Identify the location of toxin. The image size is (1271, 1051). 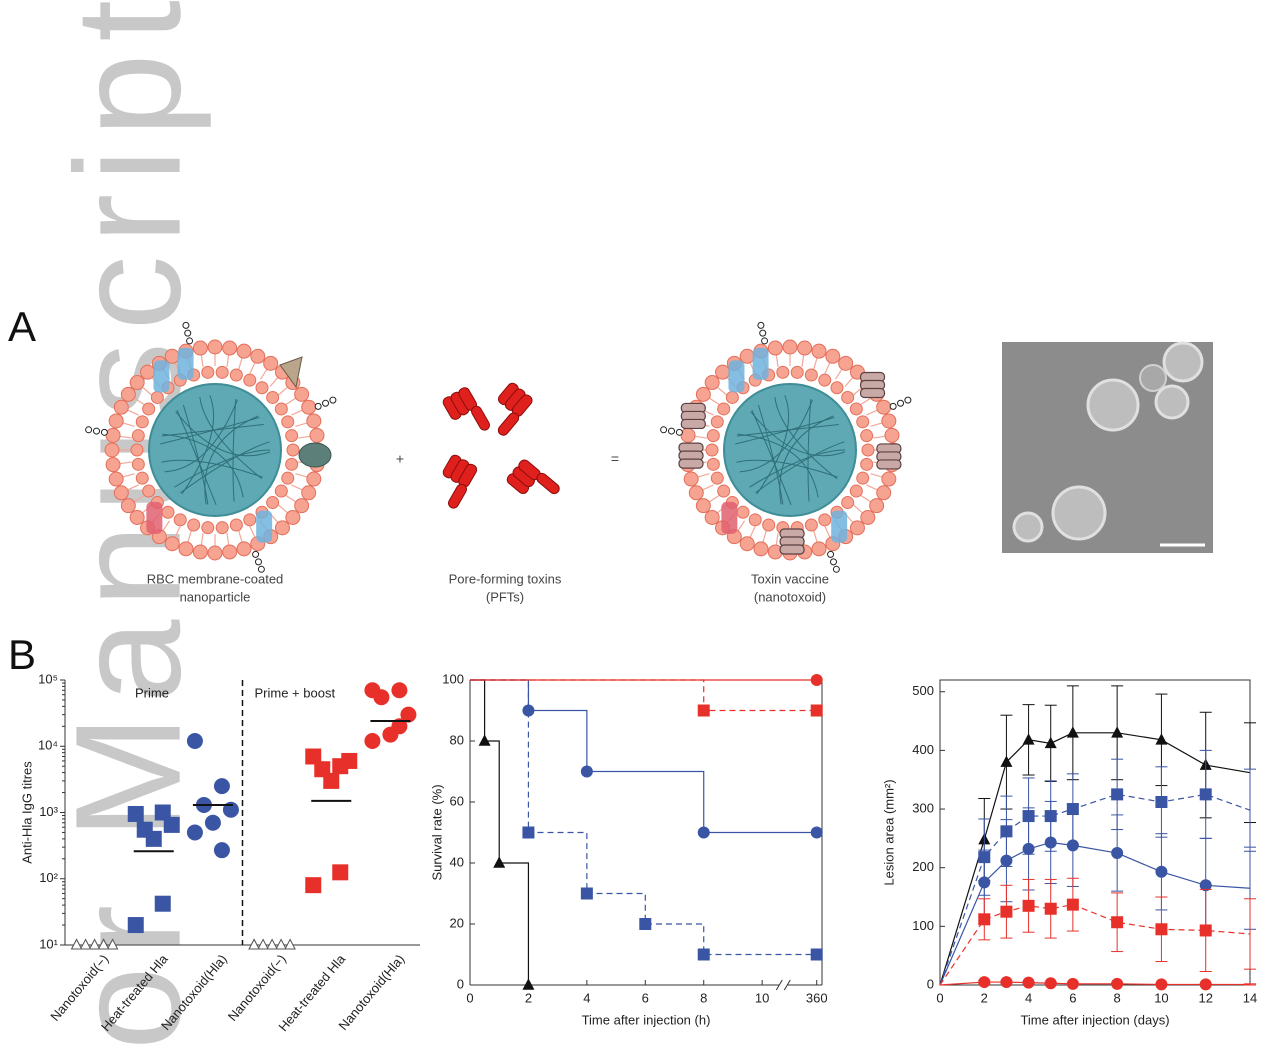
(460, 481).